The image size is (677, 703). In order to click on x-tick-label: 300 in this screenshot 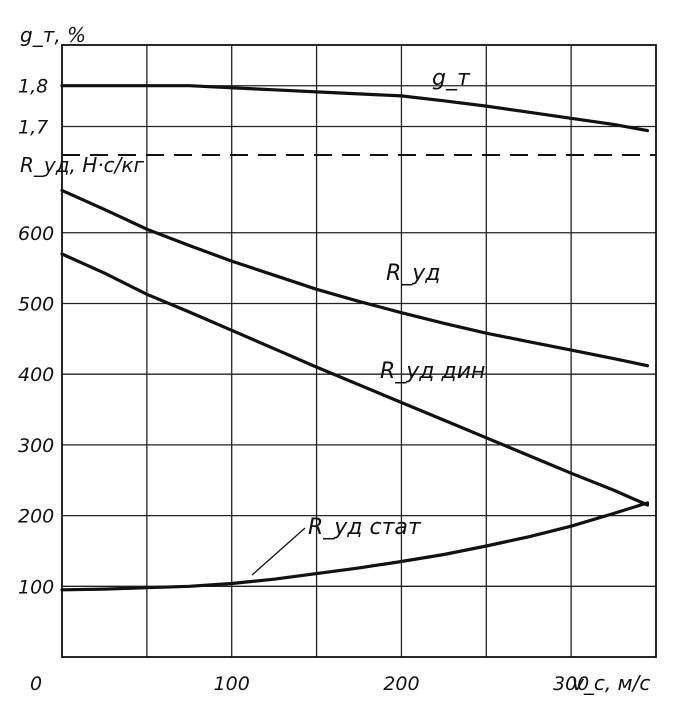, I will do `click(571, 684)`.